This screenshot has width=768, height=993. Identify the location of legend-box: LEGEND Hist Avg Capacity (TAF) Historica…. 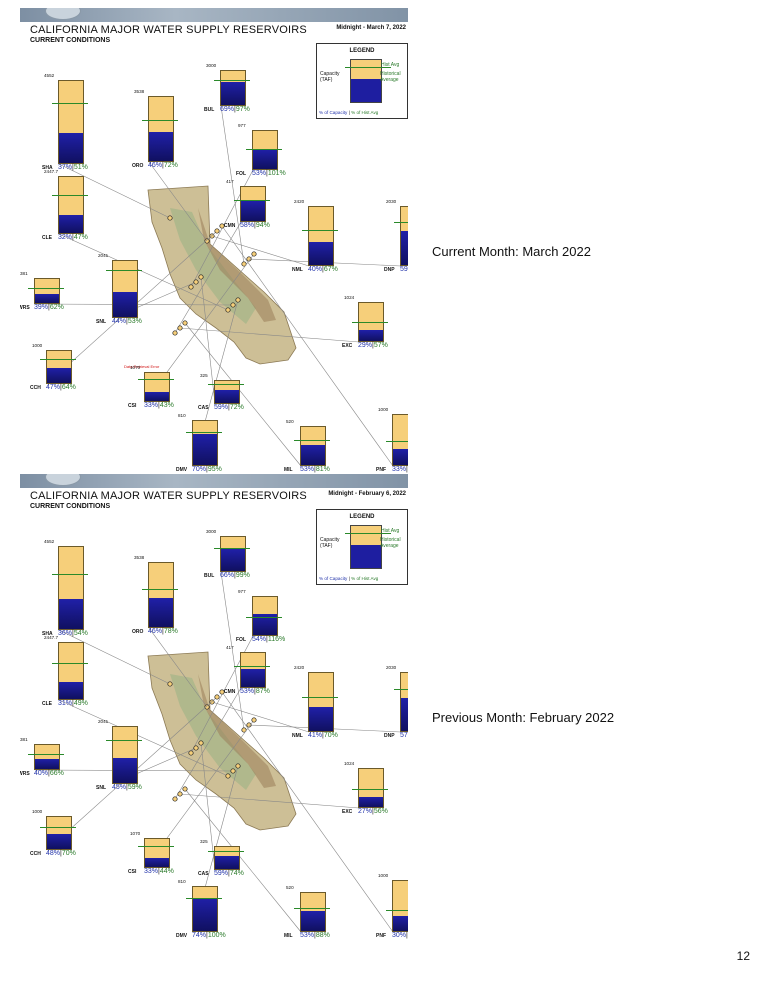
(362, 81).